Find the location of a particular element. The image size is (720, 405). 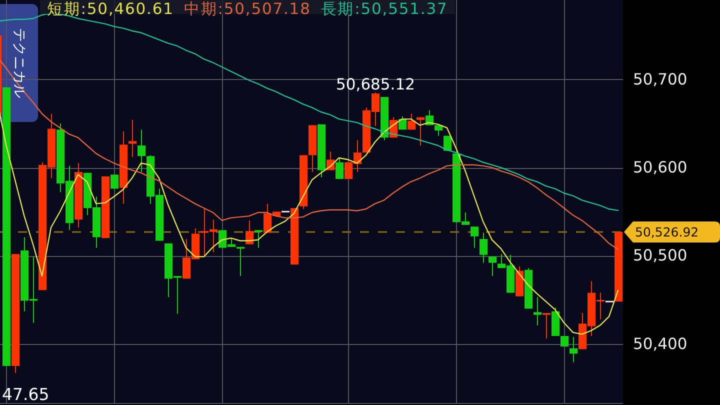

legend-item: 中期:50,507.18 is located at coordinates (247, 9).